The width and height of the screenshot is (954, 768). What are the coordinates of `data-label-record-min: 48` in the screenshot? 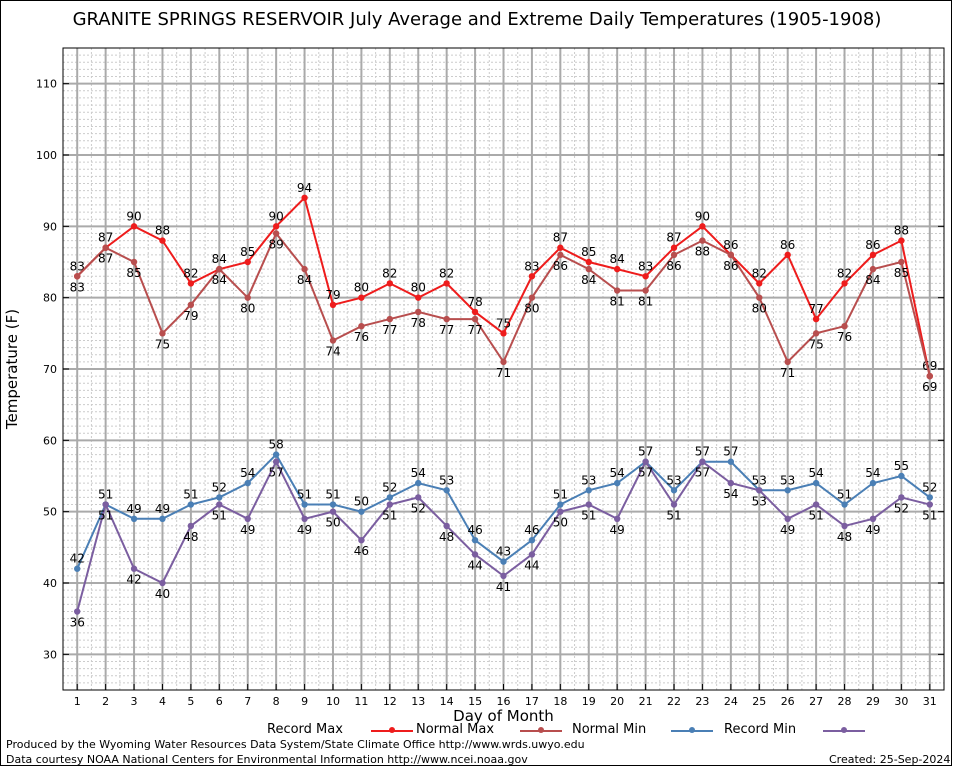 It's located at (844, 537).